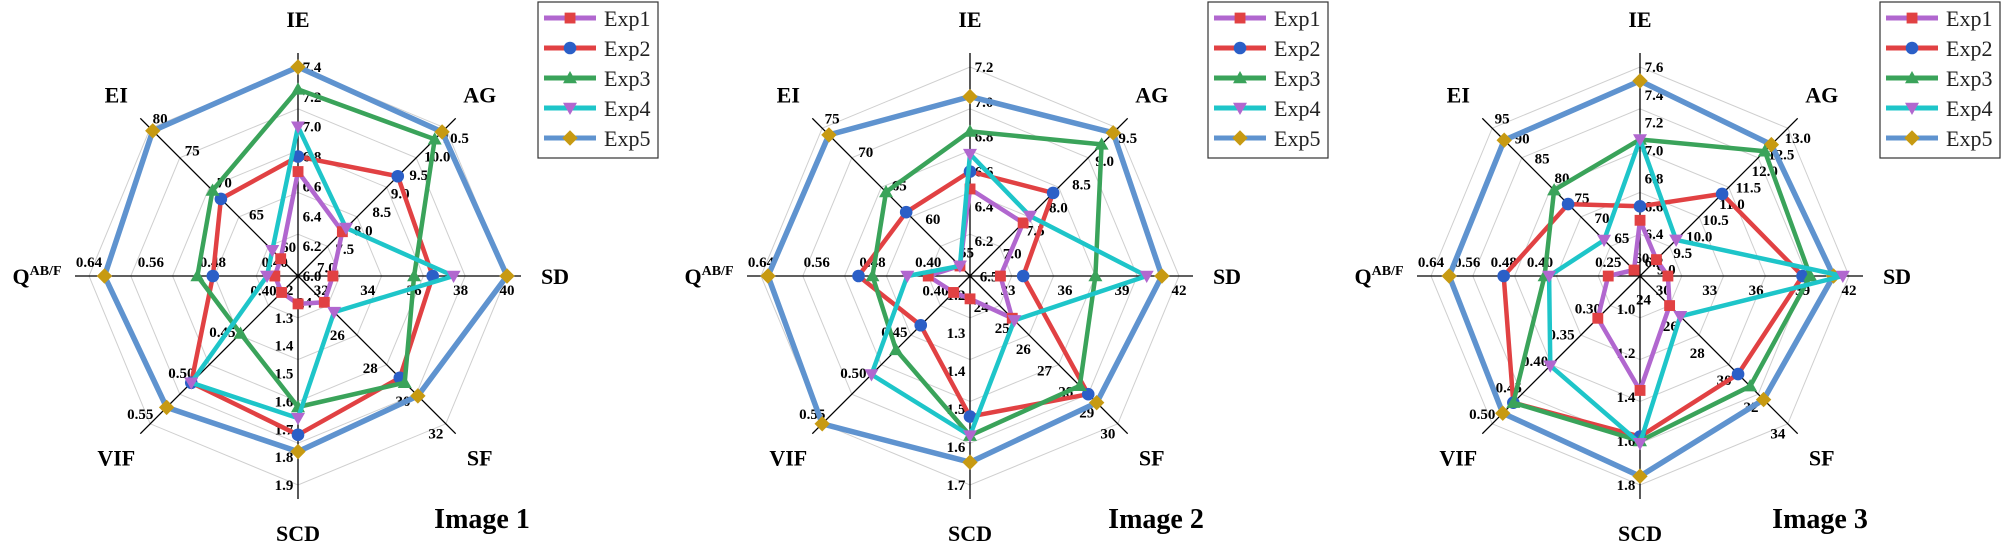 The width and height of the screenshot is (2008, 549). I want to click on axis-label: SD, so click(555, 276).